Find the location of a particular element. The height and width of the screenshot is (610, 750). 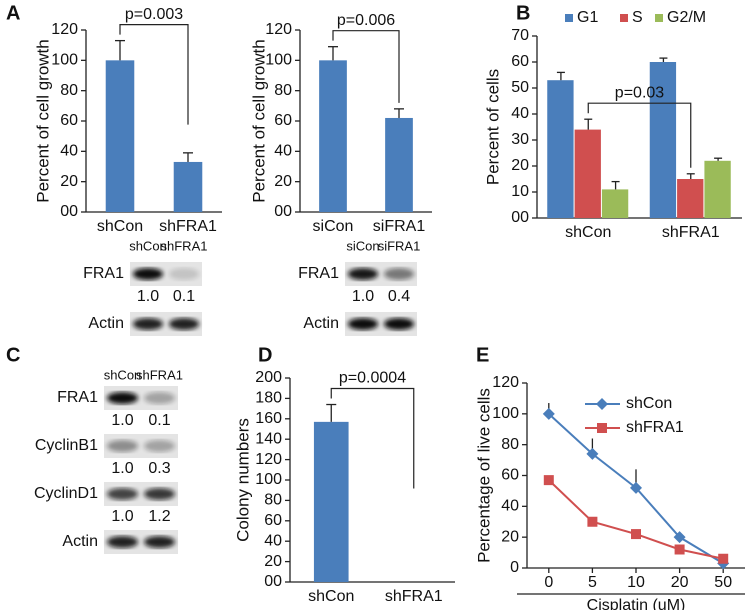

x-tick-label: 50 is located at coordinates (723, 582).